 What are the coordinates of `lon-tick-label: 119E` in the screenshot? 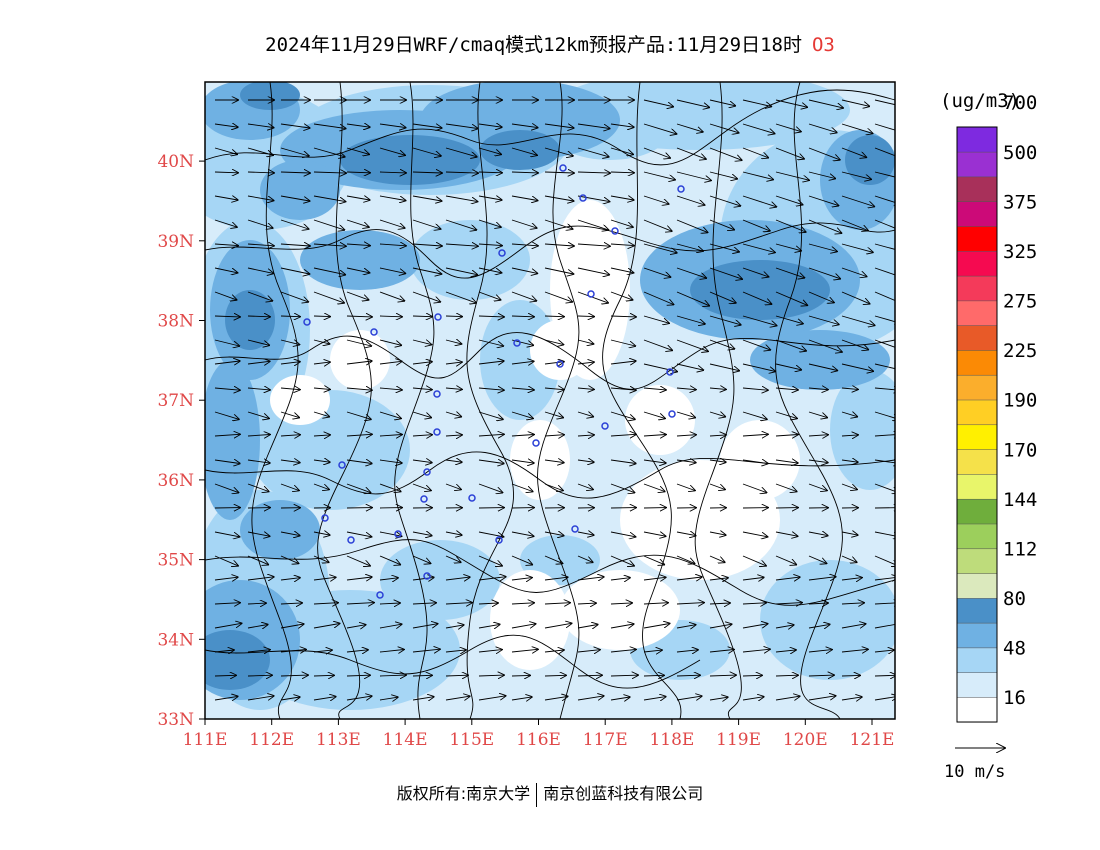 It's located at (738, 740).